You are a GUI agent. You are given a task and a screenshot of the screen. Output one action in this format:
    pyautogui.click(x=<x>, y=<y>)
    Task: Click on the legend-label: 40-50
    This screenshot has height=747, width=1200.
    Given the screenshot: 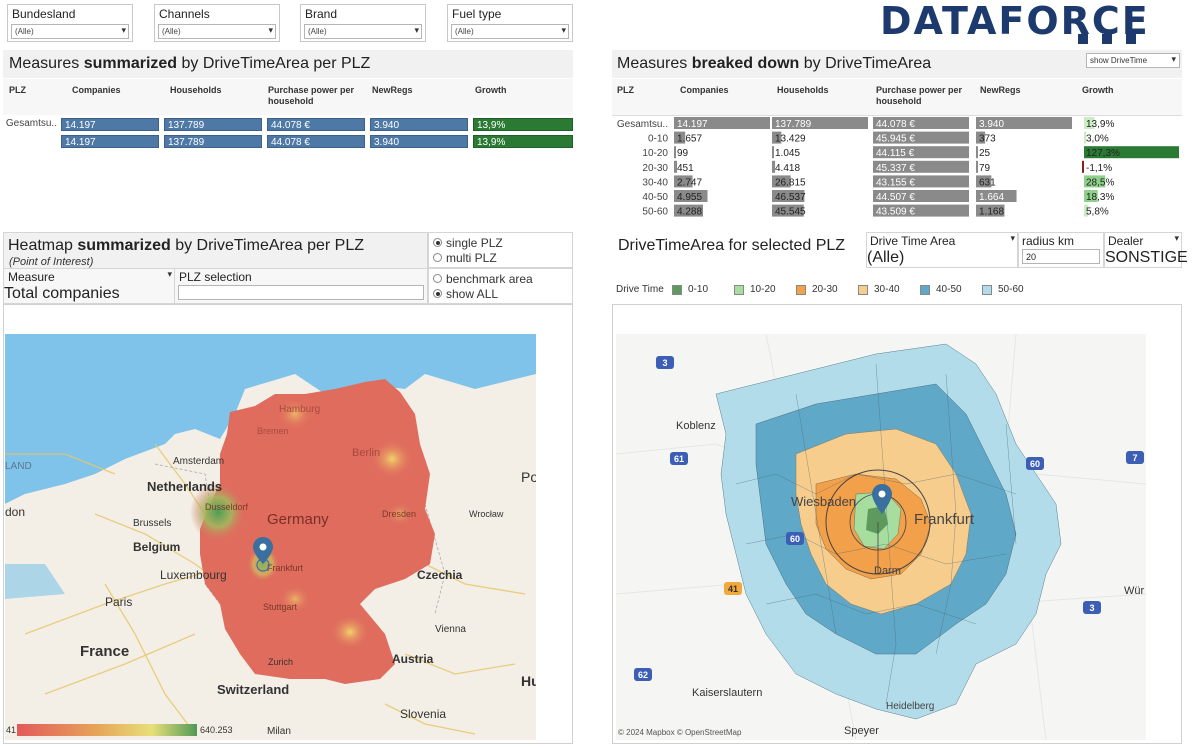 What is the action you would take?
    pyautogui.click(x=949, y=289)
    